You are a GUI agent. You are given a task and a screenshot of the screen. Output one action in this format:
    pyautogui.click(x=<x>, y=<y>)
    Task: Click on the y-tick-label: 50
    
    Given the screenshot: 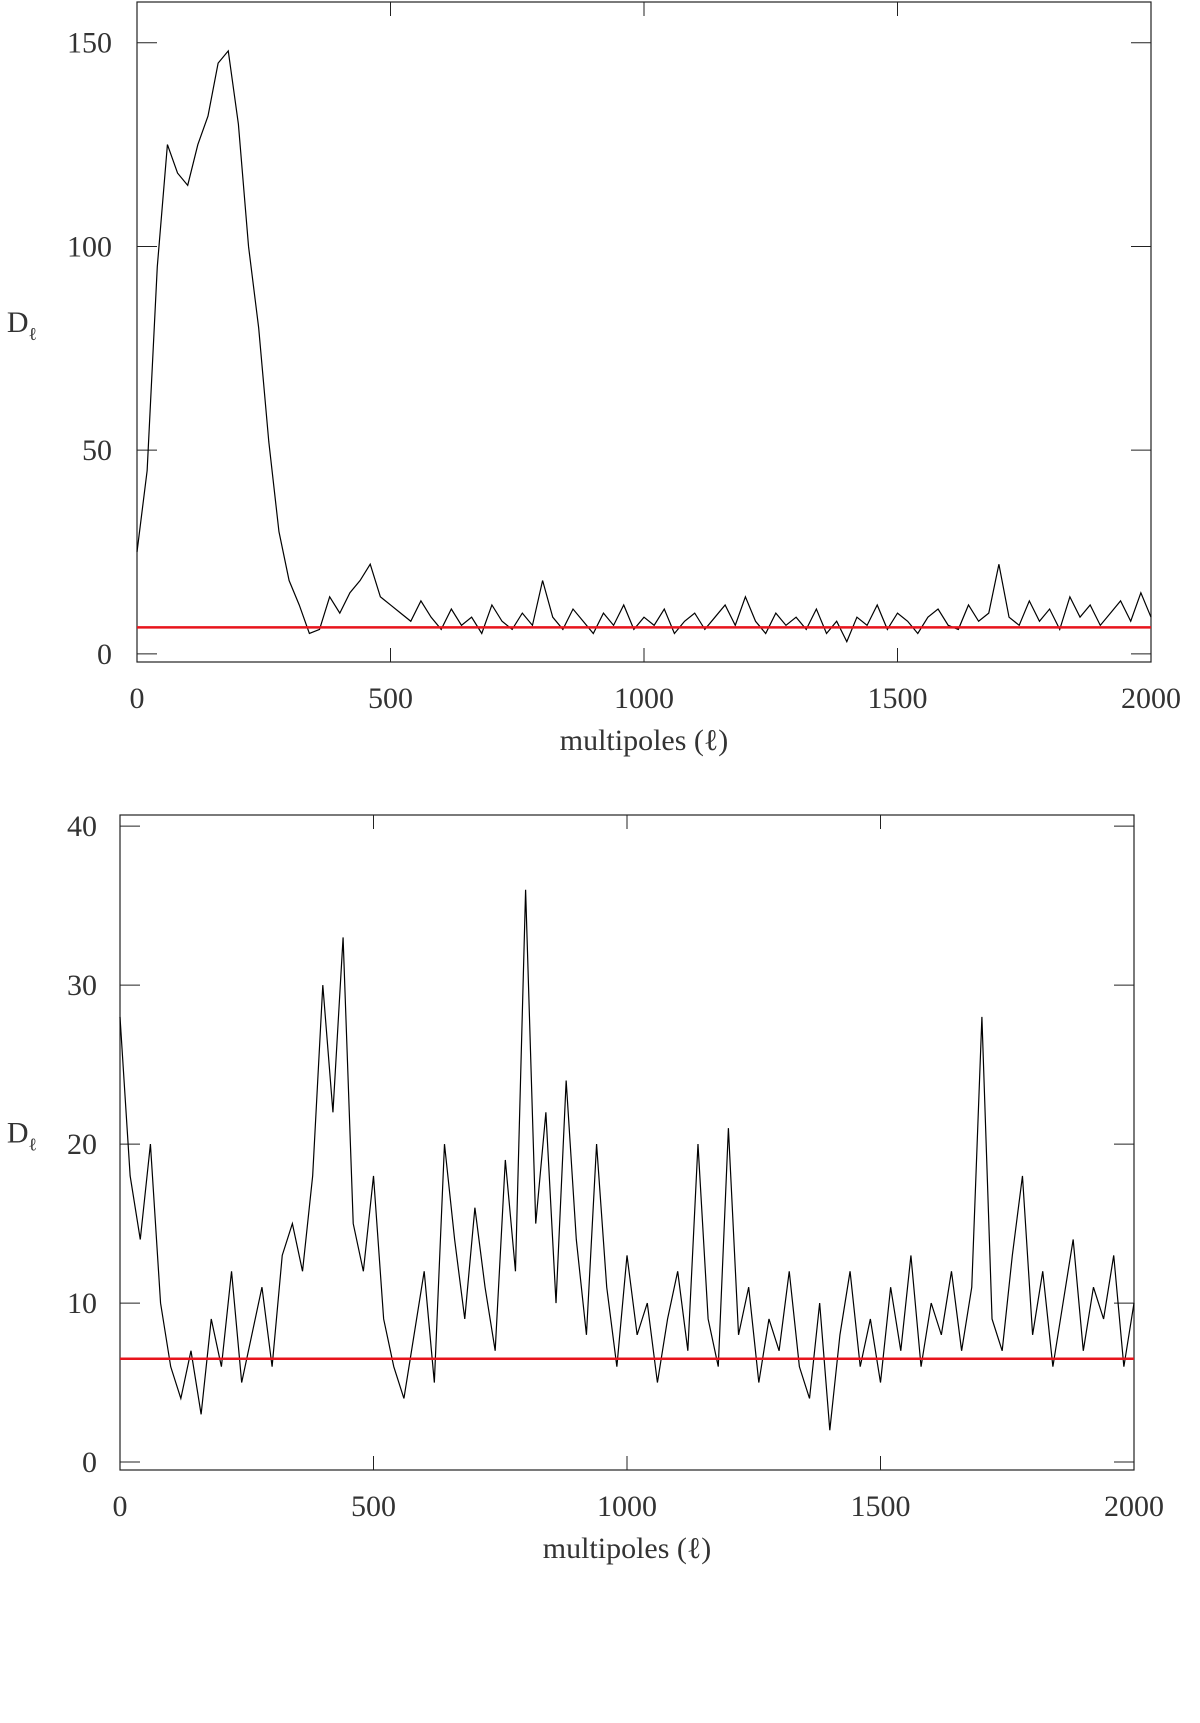 What is the action you would take?
    pyautogui.click(x=97, y=450)
    